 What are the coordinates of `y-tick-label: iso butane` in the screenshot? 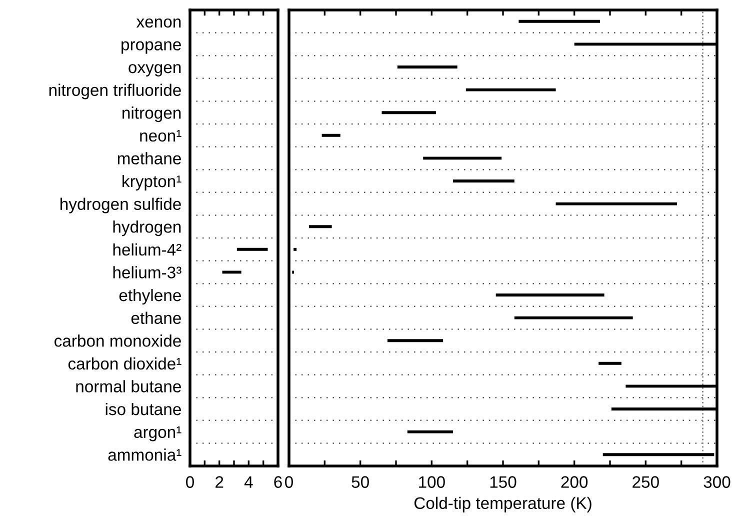 It's located at (143, 409).